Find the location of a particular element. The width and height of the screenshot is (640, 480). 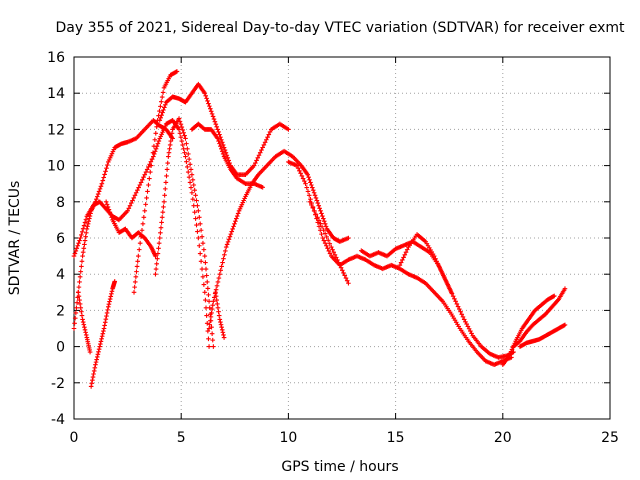

y-tick-label: 12 is located at coordinates (56, 130).